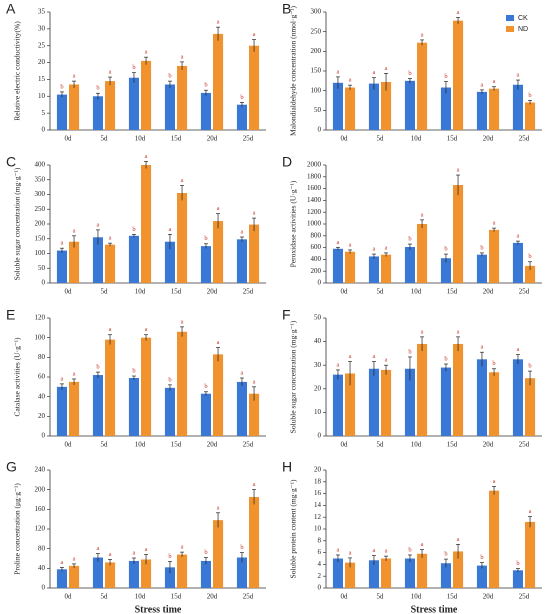 The height and width of the screenshot is (614, 550). Describe the element at coordinates (316, 71) in the screenshot. I see `y-tick-label: 150` at that location.